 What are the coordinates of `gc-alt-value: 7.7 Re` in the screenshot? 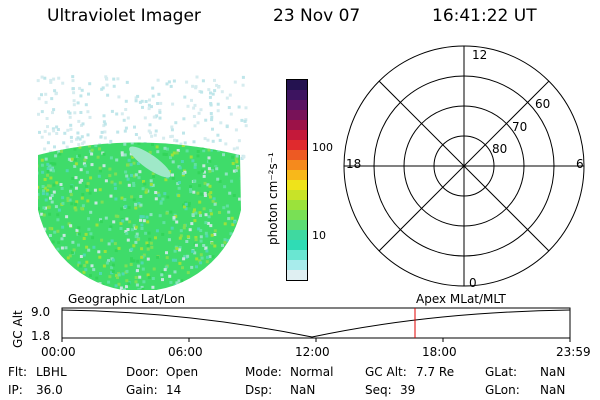 It's located at (435, 372).